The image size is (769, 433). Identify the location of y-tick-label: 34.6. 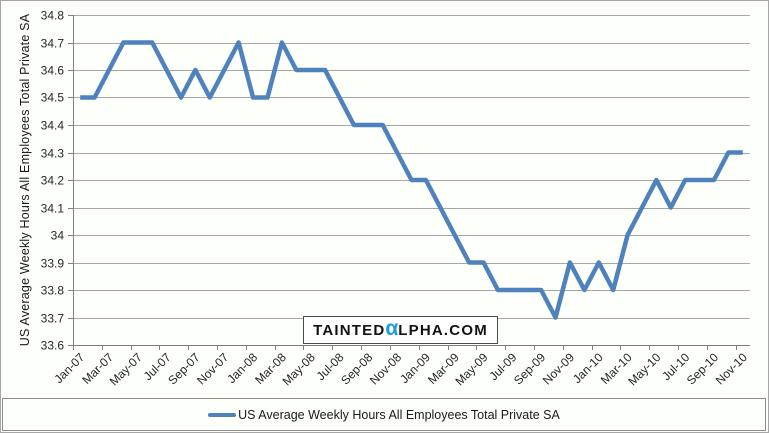
(53, 71).